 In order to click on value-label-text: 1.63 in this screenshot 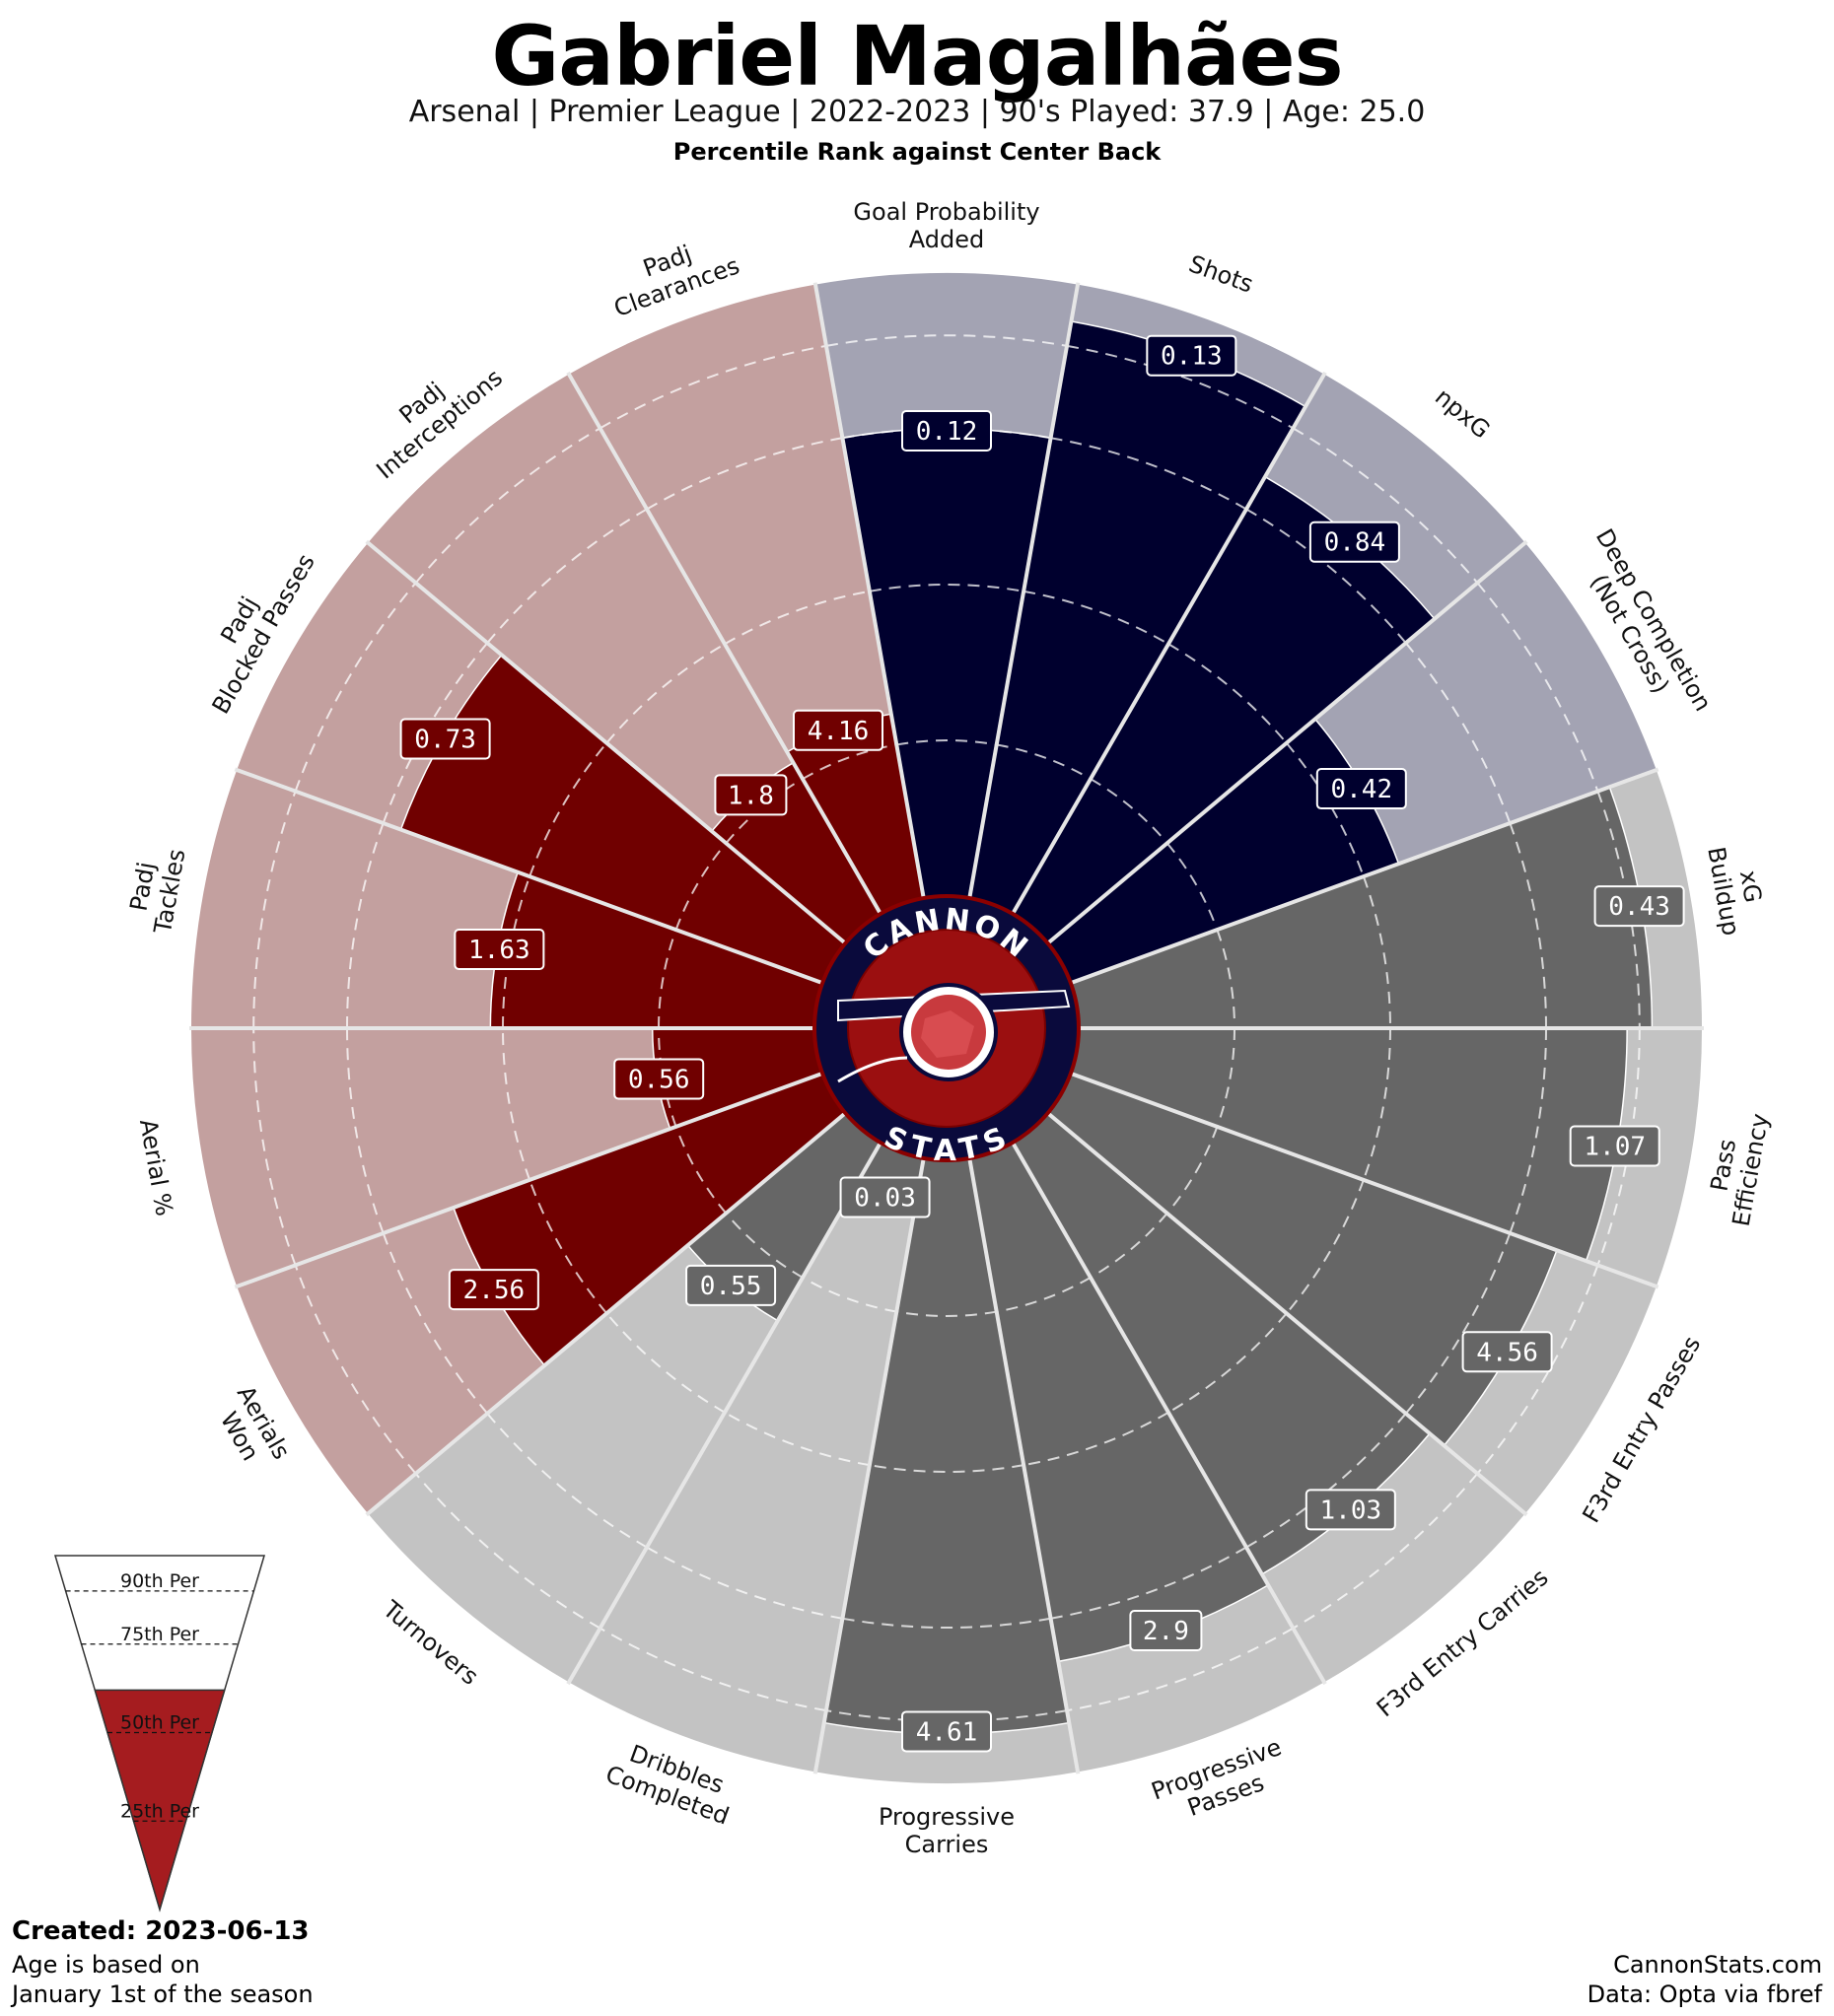, I will do `click(499, 951)`.